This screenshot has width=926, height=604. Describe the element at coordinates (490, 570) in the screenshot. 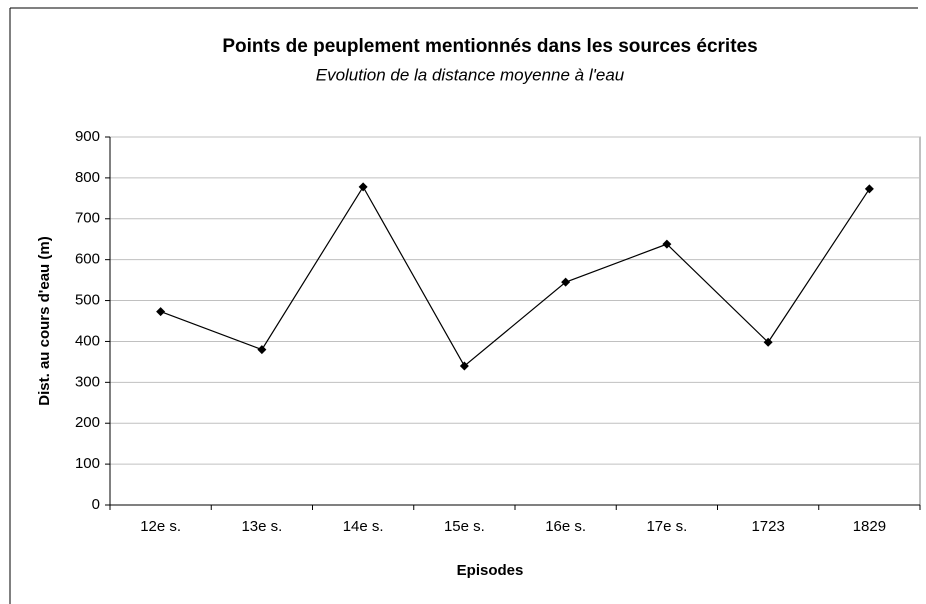

I see `x-axis-label: Episodes` at that location.